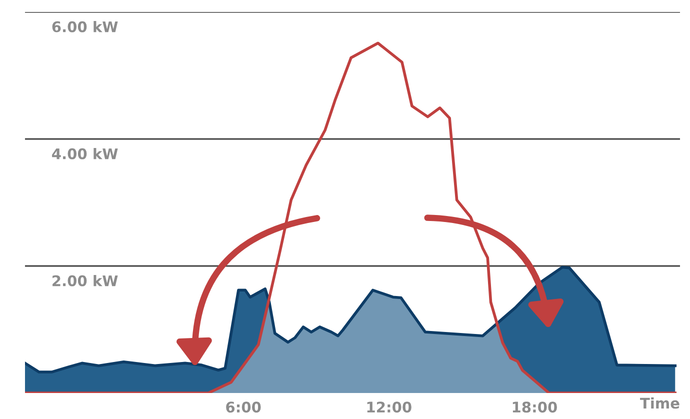 This screenshot has width=690, height=419. I want to click on x-tick-label: 18:00, so click(534, 407).